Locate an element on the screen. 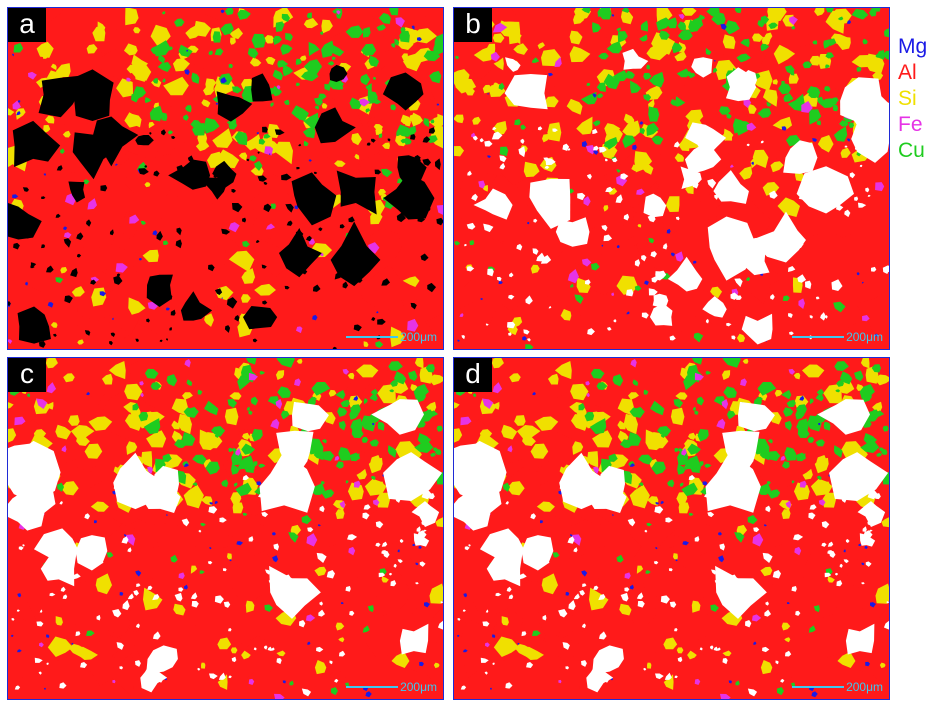 This screenshot has width=938, height=701. scale-bar-d: 200μm is located at coordinates (837, 687).